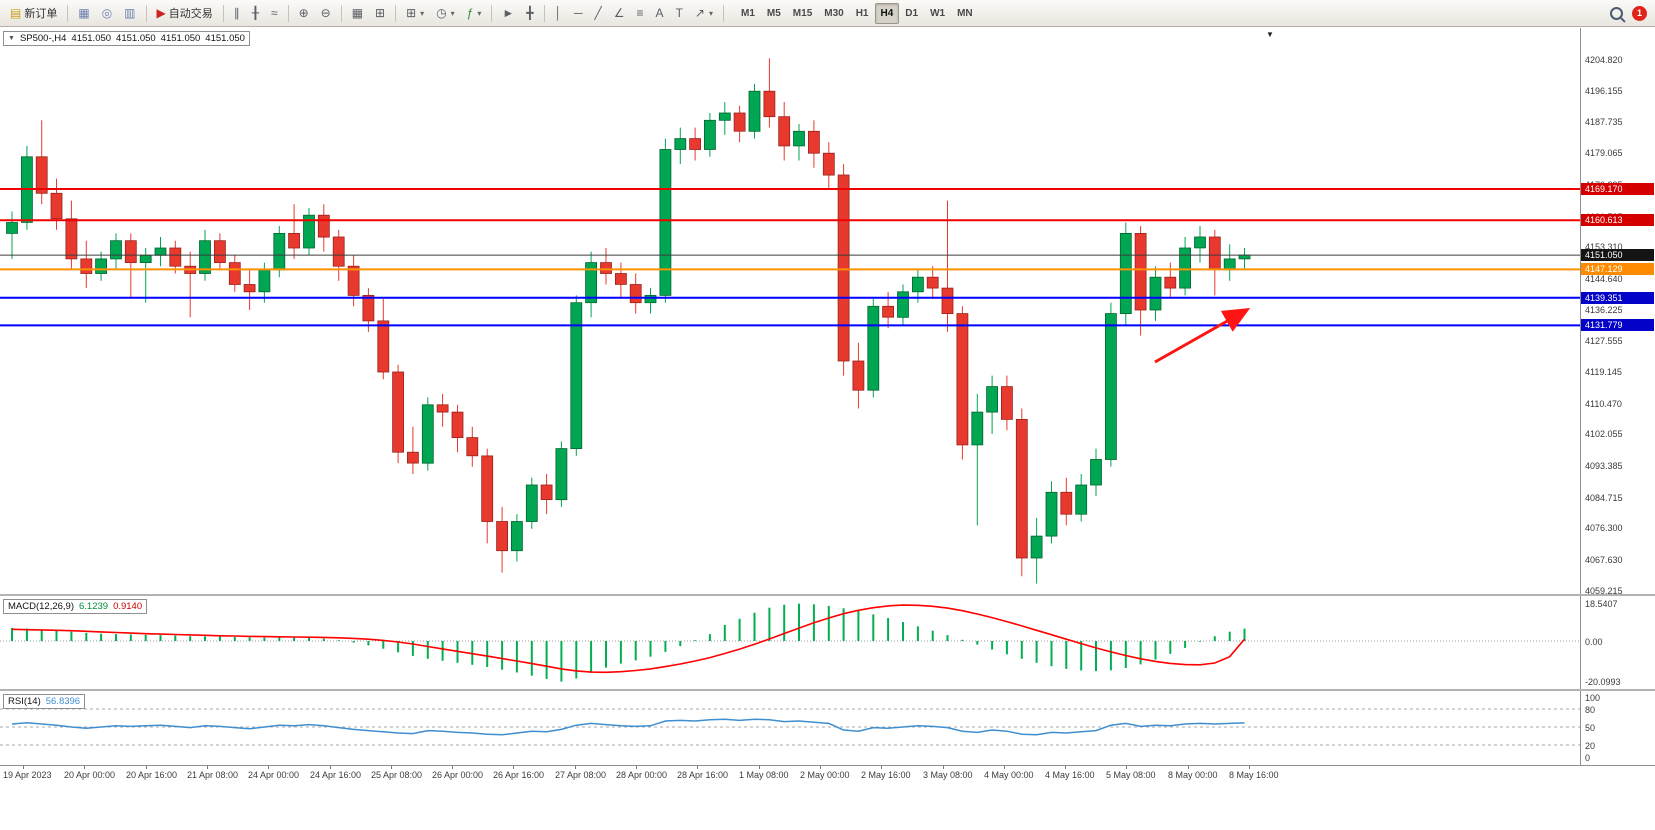  I want to click on notification-badge: 1, so click(1639, 13).